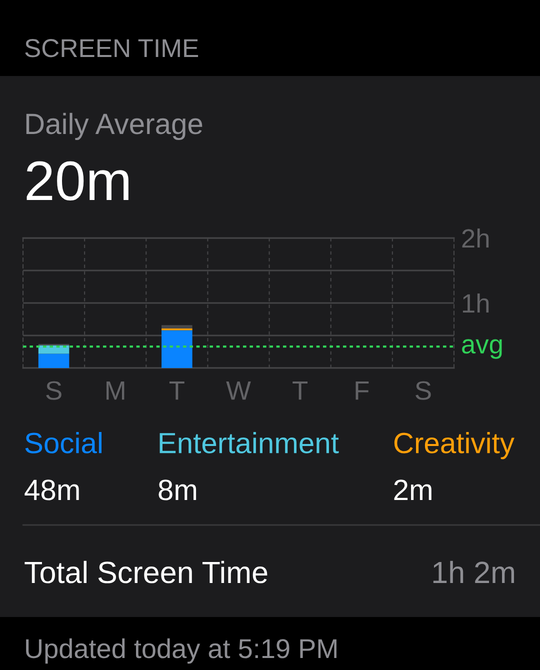 This screenshot has height=670, width=540. Describe the element at coordinates (181, 651) in the screenshot. I see `text: Updated today at 5:19 PM` at that location.